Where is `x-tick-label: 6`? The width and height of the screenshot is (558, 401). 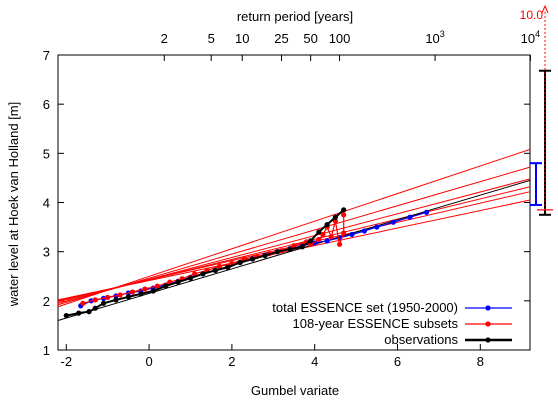 x-tick-label: 6 is located at coordinates (397, 361).